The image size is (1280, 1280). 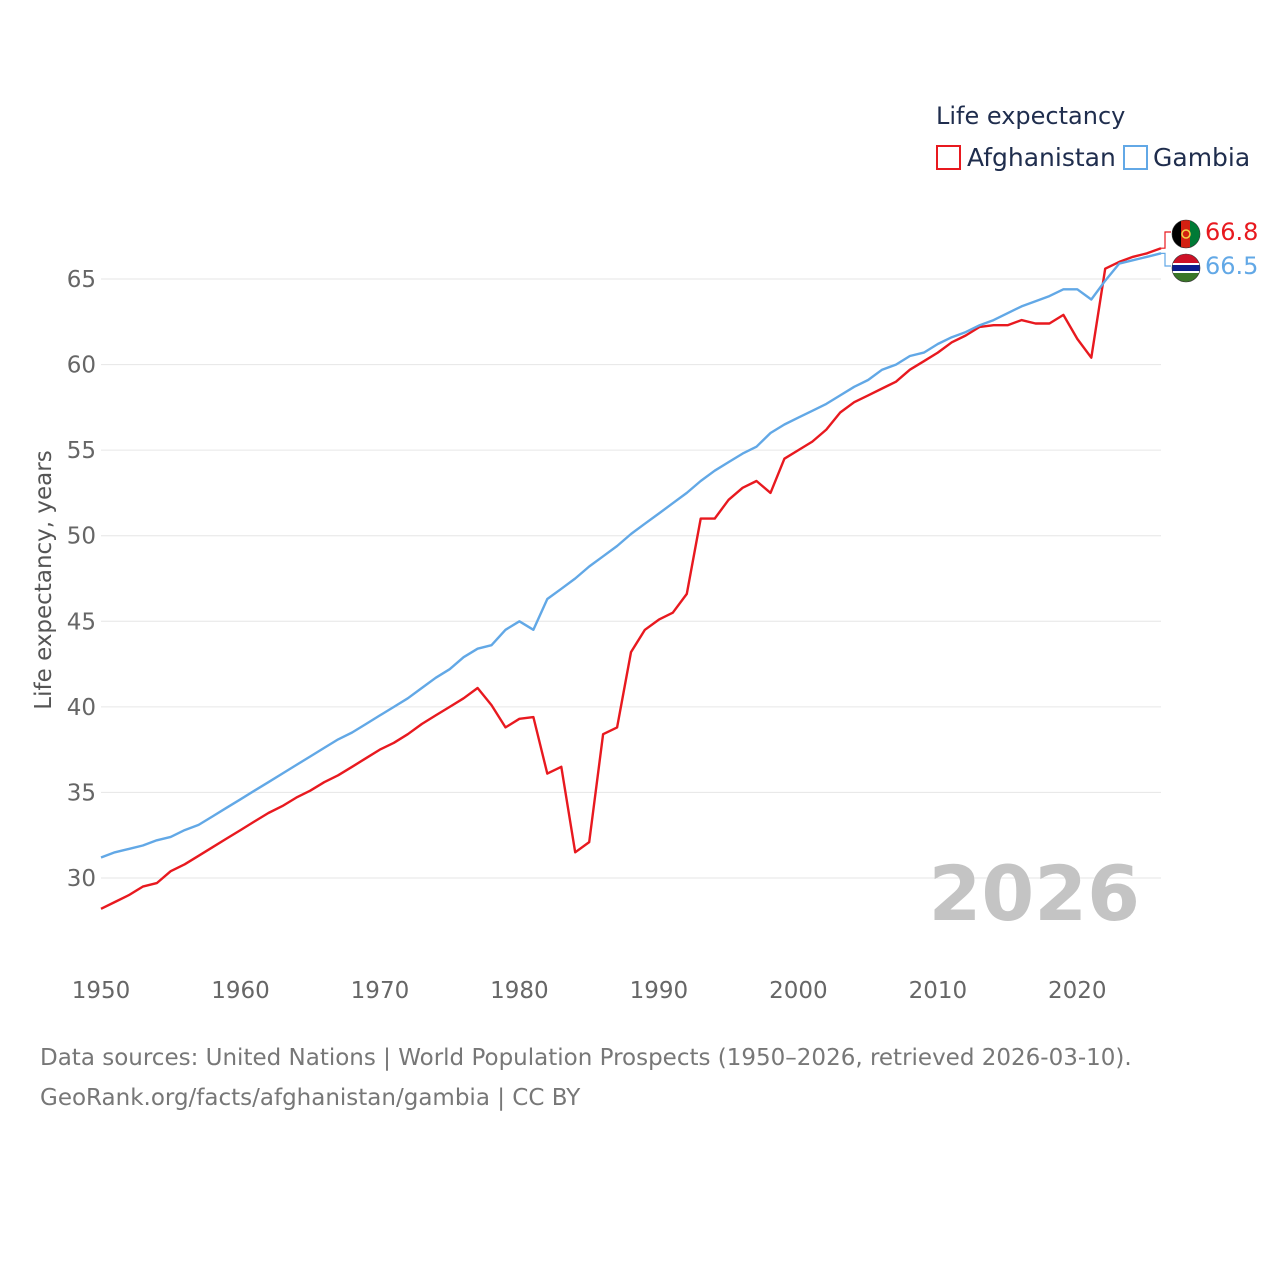 What do you see at coordinates (798, 991) in the screenshot?
I see `x-tick-label: 2000` at bounding box center [798, 991].